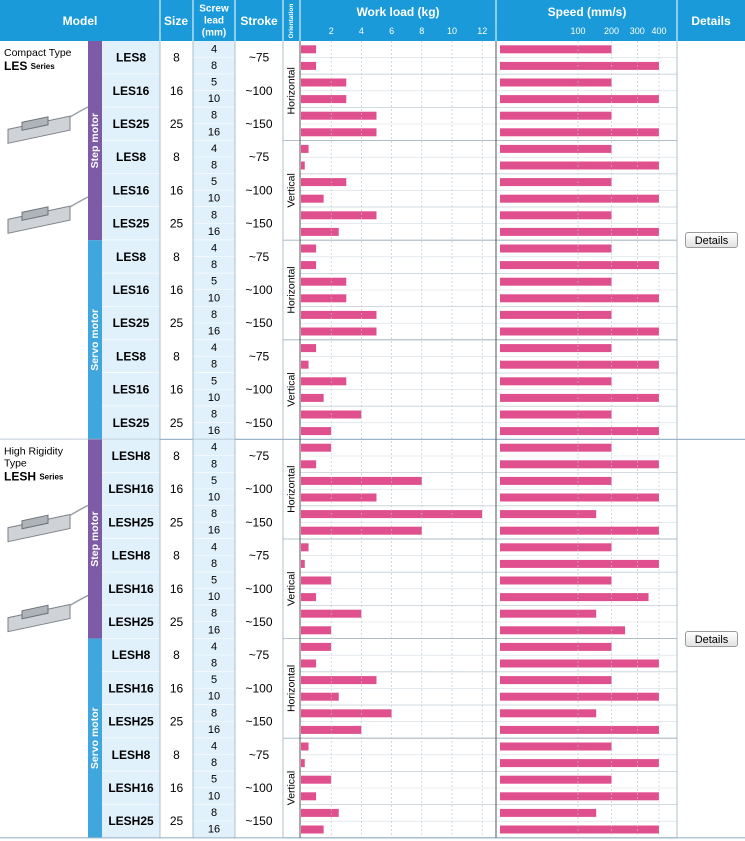 This screenshot has width=745, height=841. What do you see at coordinates (80, 21) in the screenshot?
I see `model-header: Model` at bounding box center [80, 21].